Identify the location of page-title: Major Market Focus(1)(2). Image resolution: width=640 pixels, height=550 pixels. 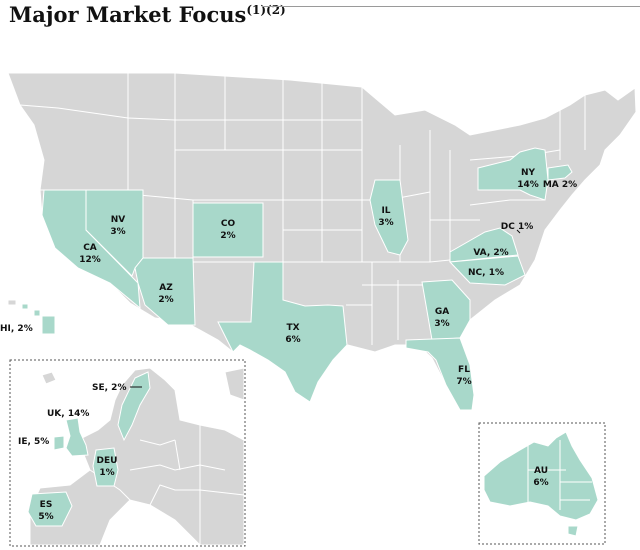
(147, 14).